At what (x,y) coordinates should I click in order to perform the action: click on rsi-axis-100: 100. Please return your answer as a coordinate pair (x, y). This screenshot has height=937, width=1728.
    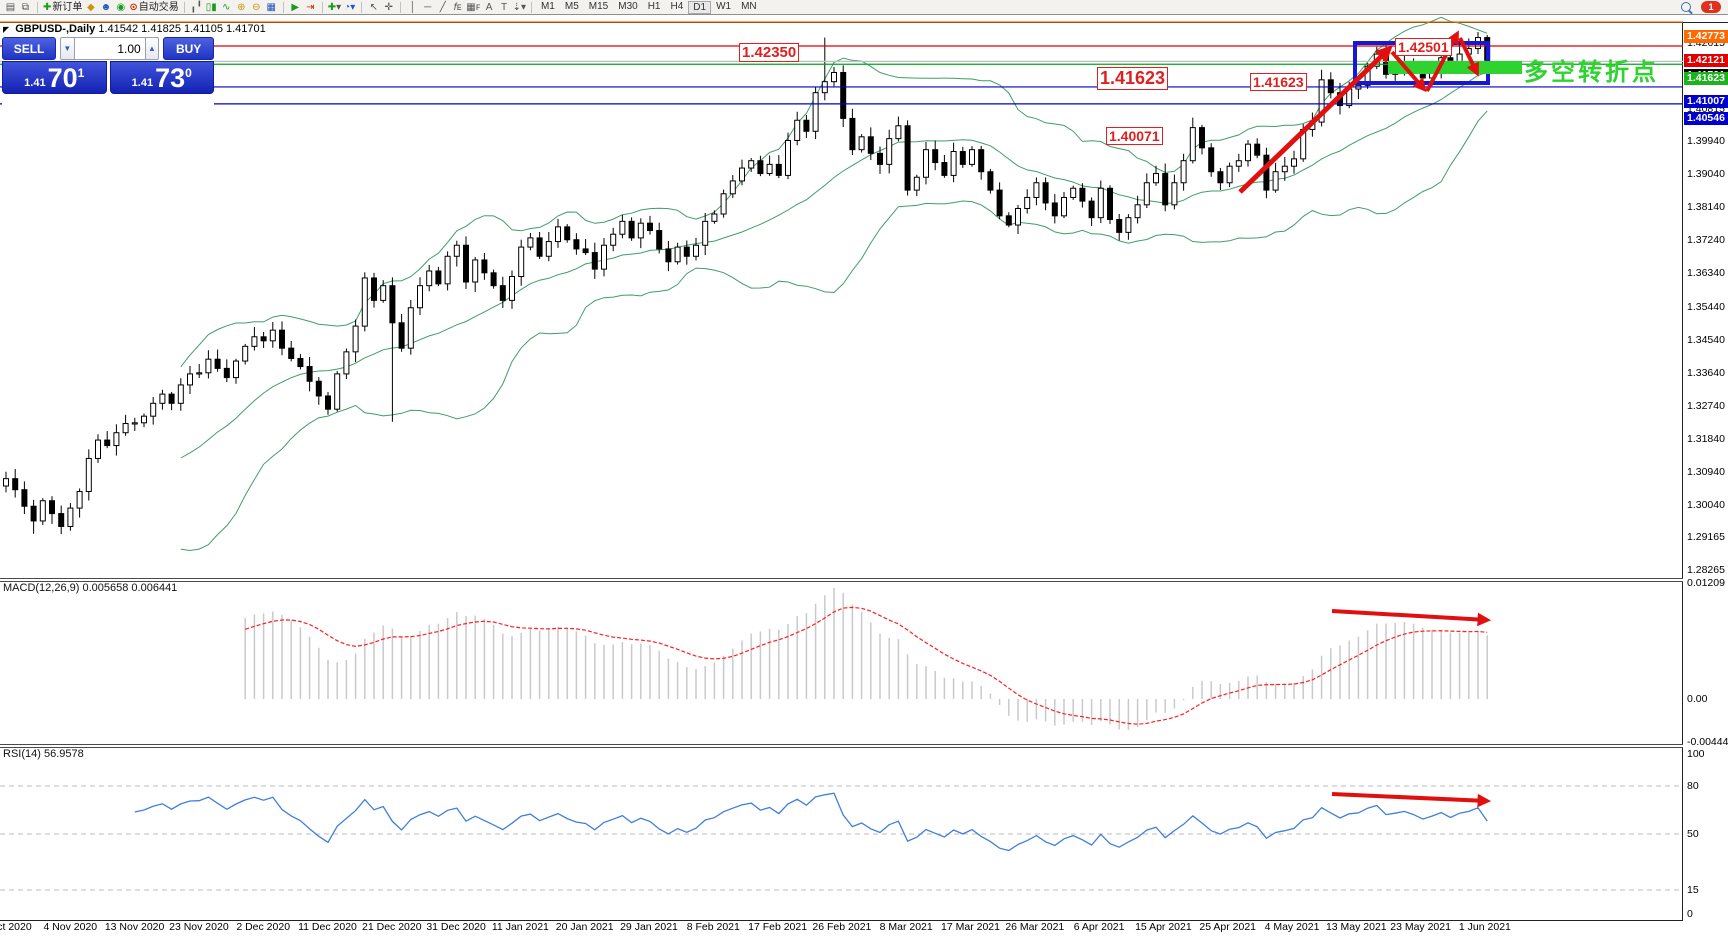
    Looking at the image, I should click on (1696, 754).